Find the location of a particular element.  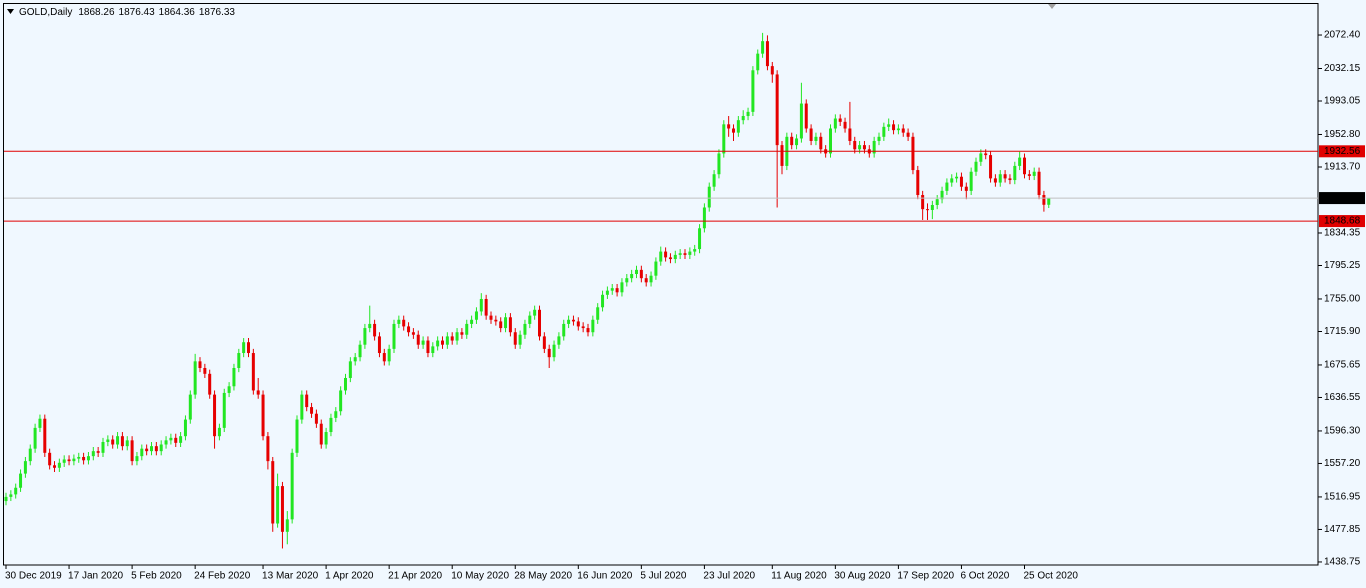

x-tick-label: 23 Jul 2020 is located at coordinates (729, 576).